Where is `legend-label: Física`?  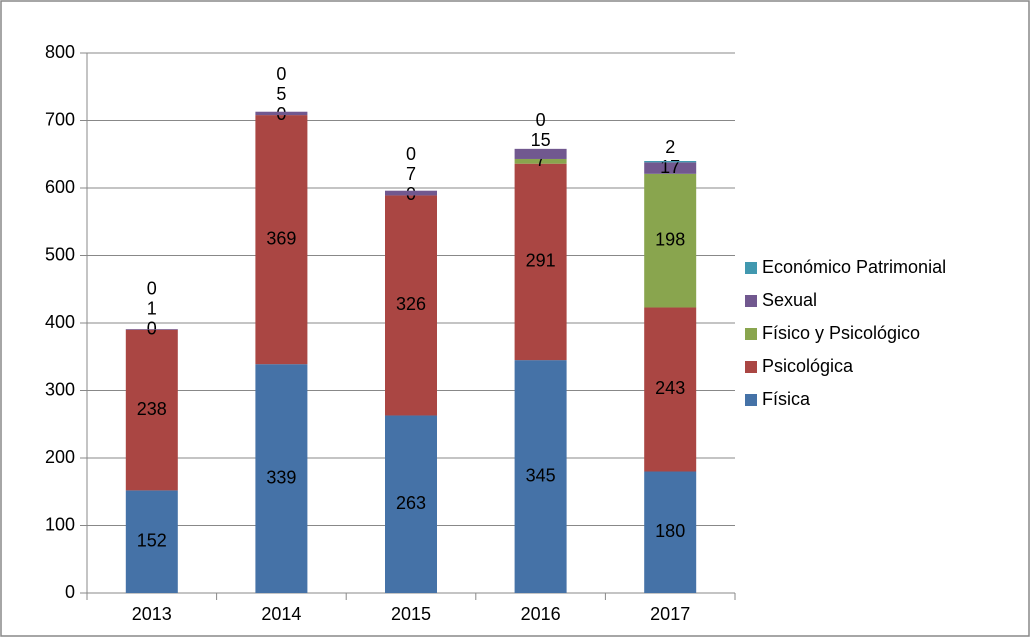
legend-label: Física is located at coordinates (786, 399).